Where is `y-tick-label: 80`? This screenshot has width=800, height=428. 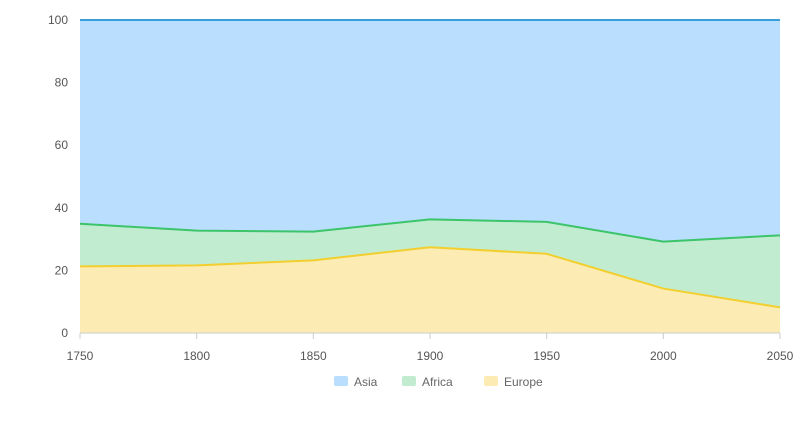
y-tick-label: 80 is located at coordinates (62, 83).